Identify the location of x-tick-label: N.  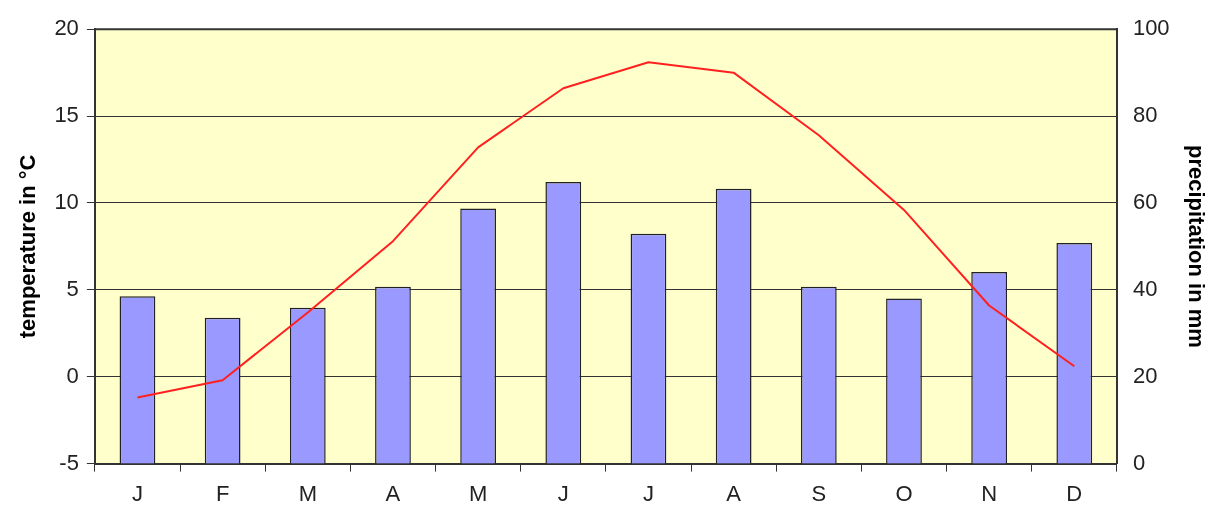
(989, 493).